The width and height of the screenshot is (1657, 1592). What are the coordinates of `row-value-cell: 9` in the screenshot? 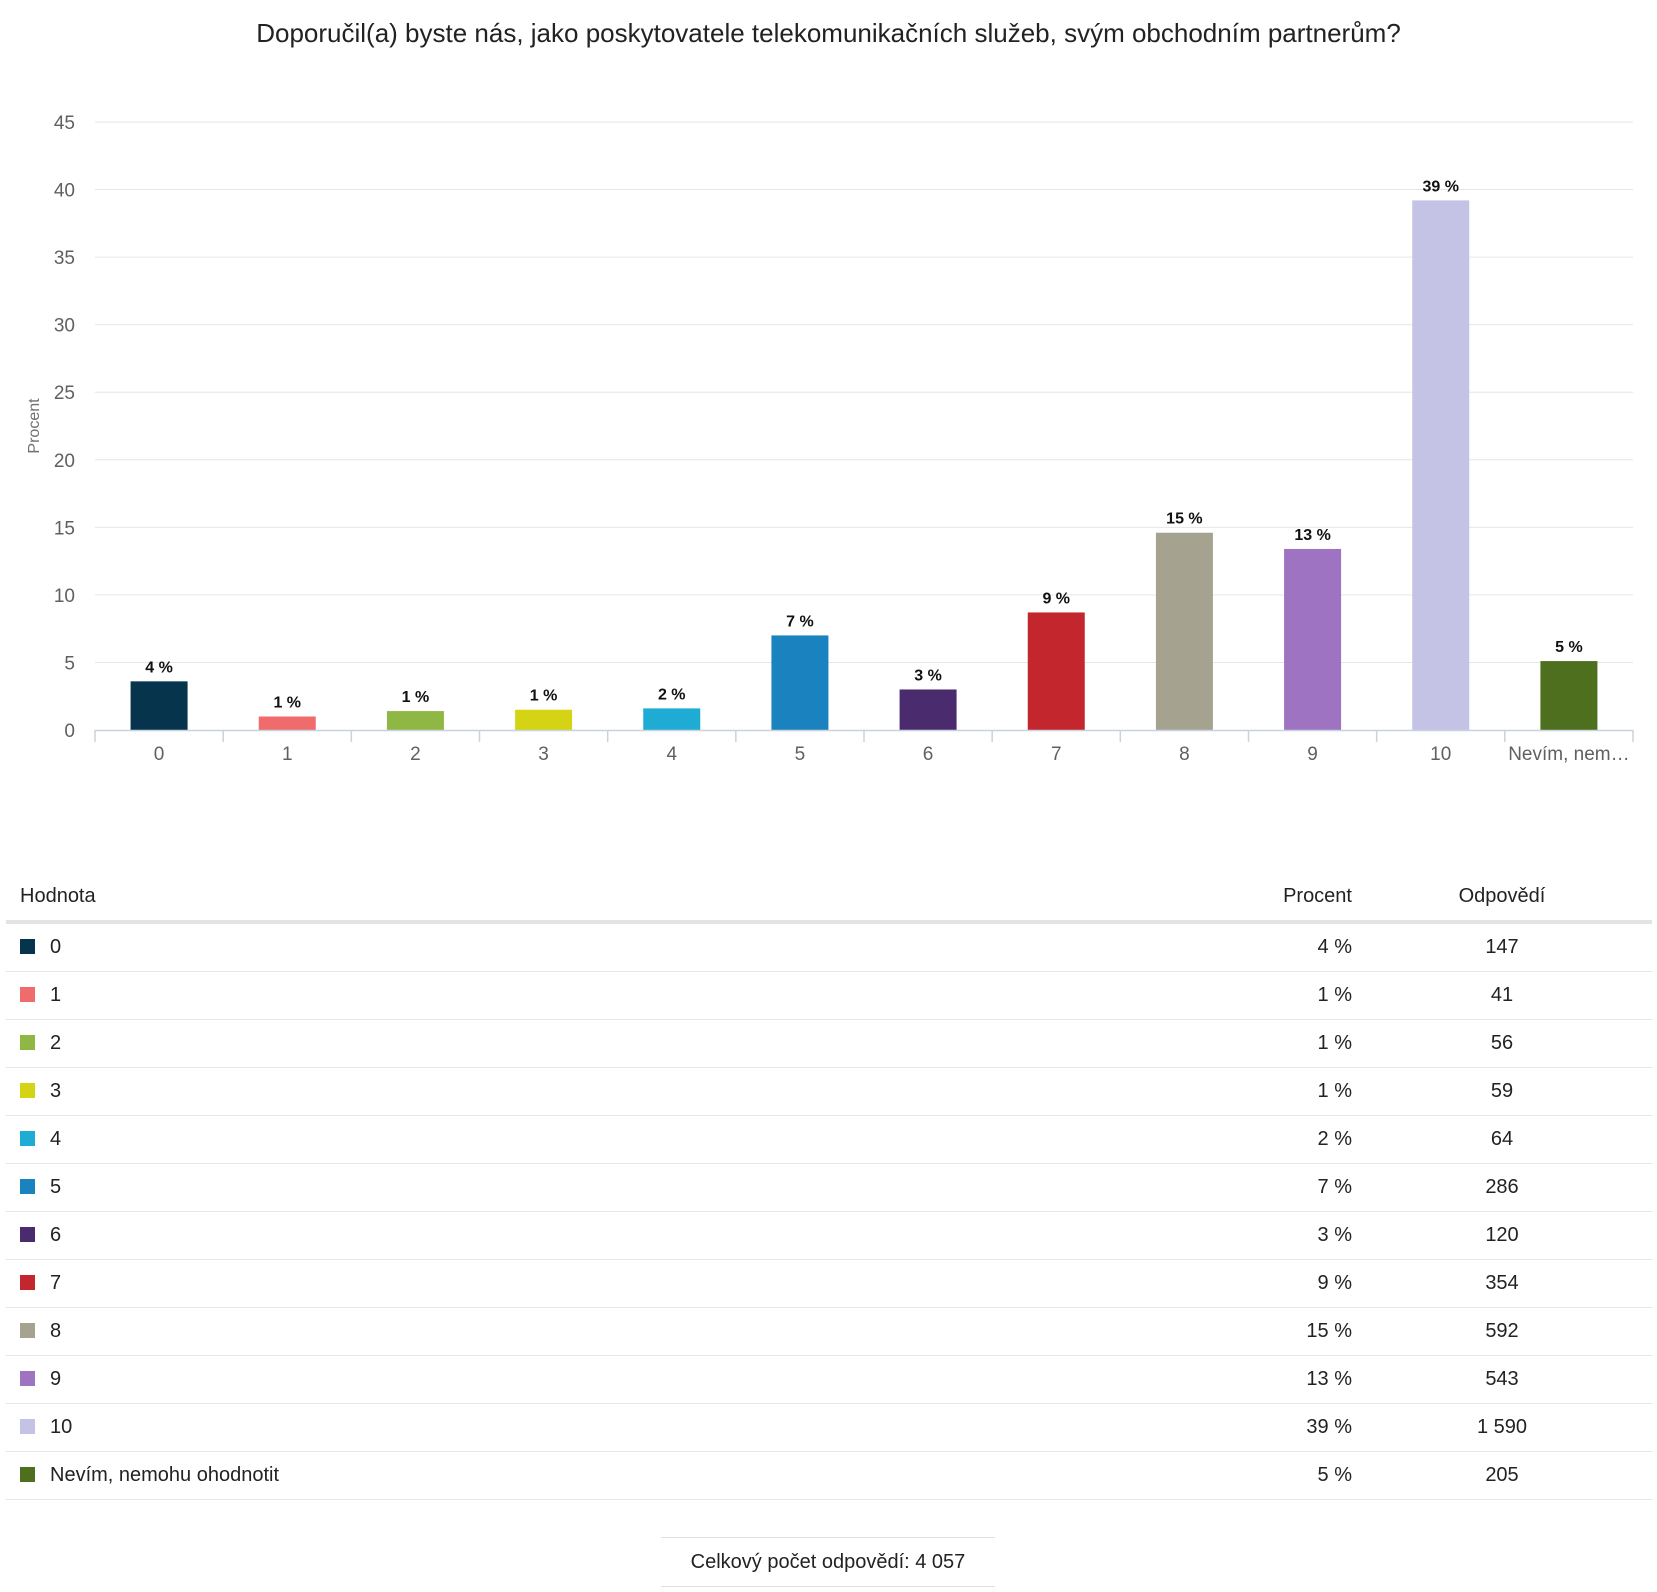 It's located at (579, 1379).